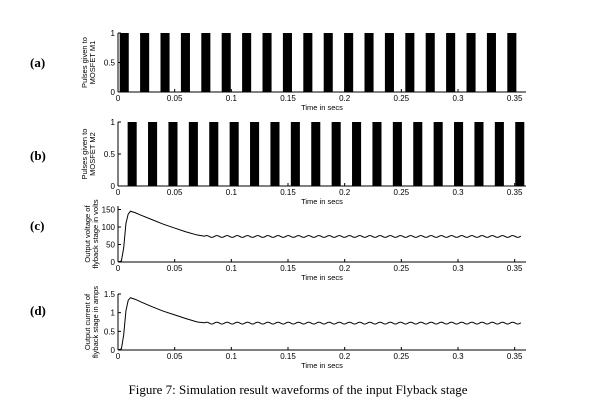 The image size is (596, 405). What do you see at coordinates (38, 62) in the screenshot?
I see `panel-label-a: (a)` at bounding box center [38, 62].